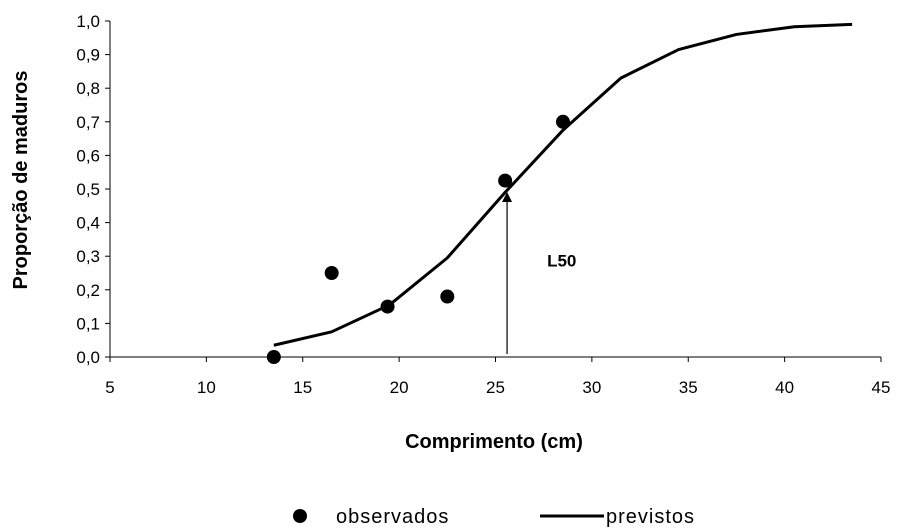 The height and width of the screenshot is (529, 899). Describe the element at coordinates (494, 517) in the screenshot. I see `legend: observados previstos` at that location.